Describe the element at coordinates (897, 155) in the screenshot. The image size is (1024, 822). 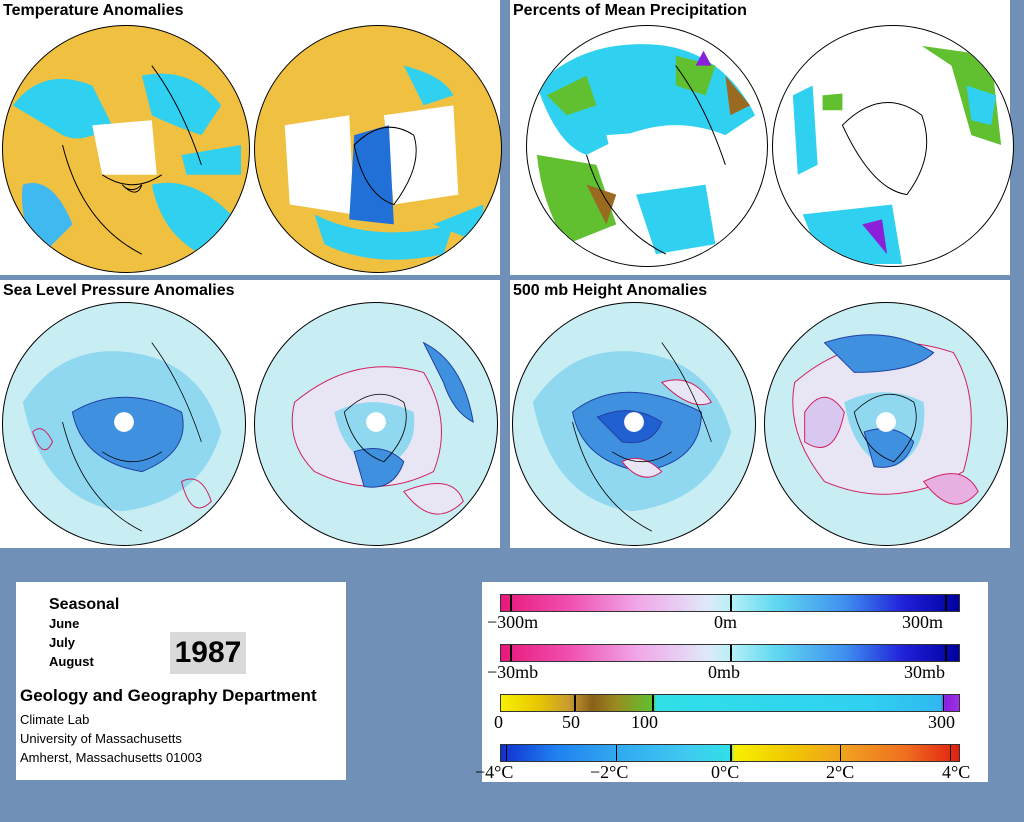
I see `precipitation-south-map` at that location.